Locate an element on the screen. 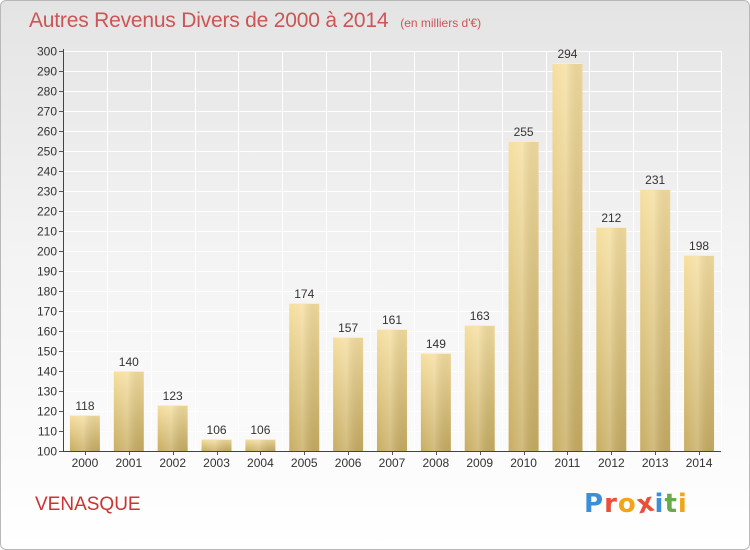 Image resolution: width=750 pixels, height=550 pixels. x-tick-label: 2012 is located at coordinates (611, 463).